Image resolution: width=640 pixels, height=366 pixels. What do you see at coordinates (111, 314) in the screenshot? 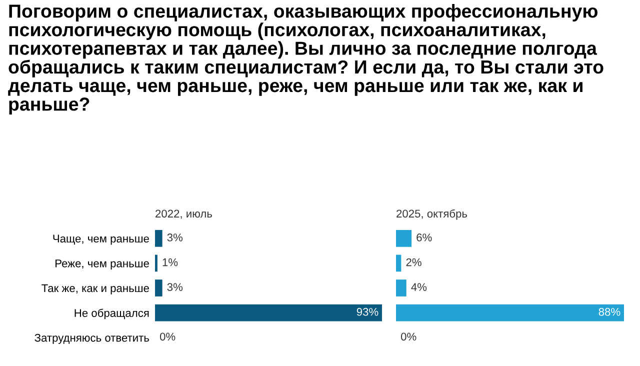
I see `category-label: Не обращался` at bounding box center [111, 314].